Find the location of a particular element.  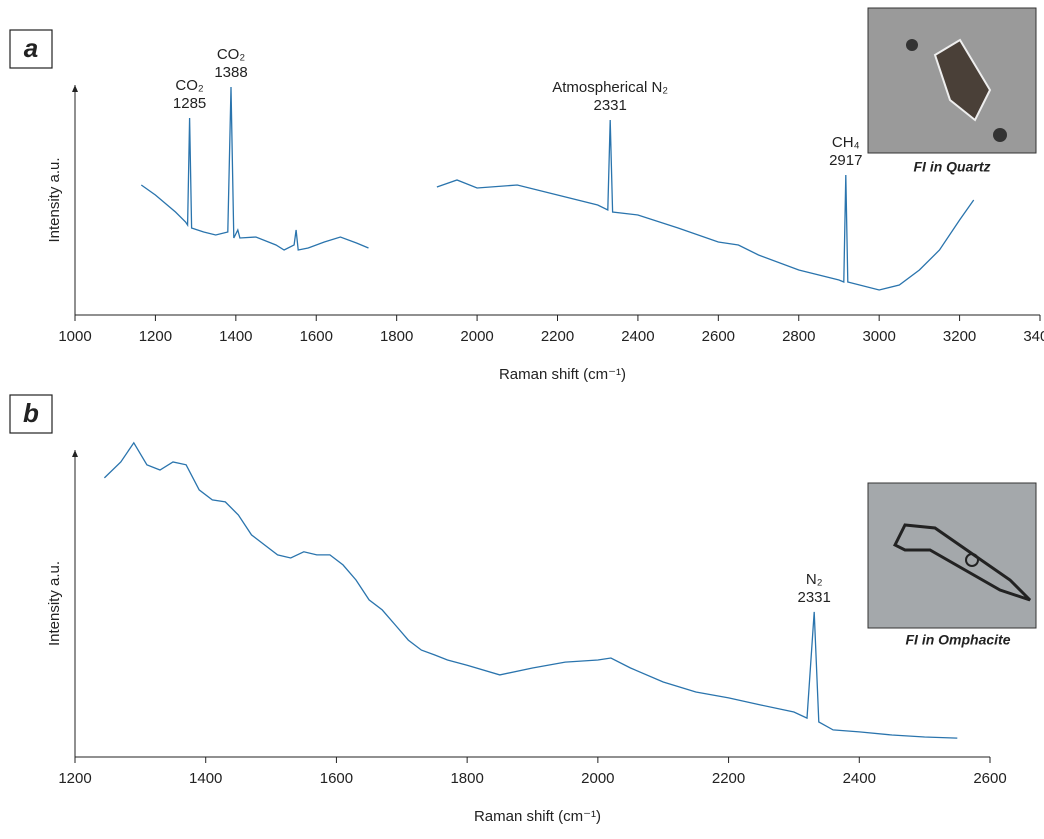

x-tick-label: 3200 is located at coordinates (959, 336).